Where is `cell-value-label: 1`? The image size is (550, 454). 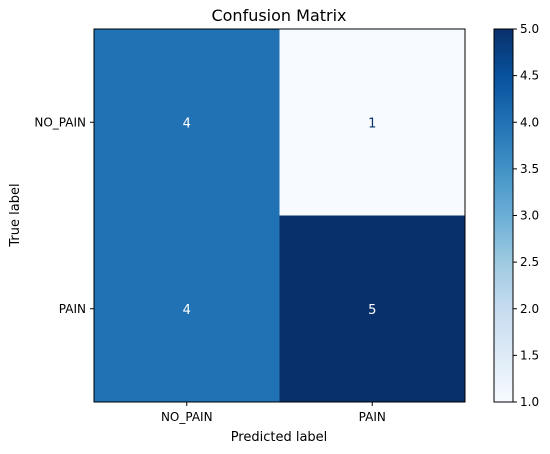 cell-value-label: 1 is located at coordinates (372, 123).